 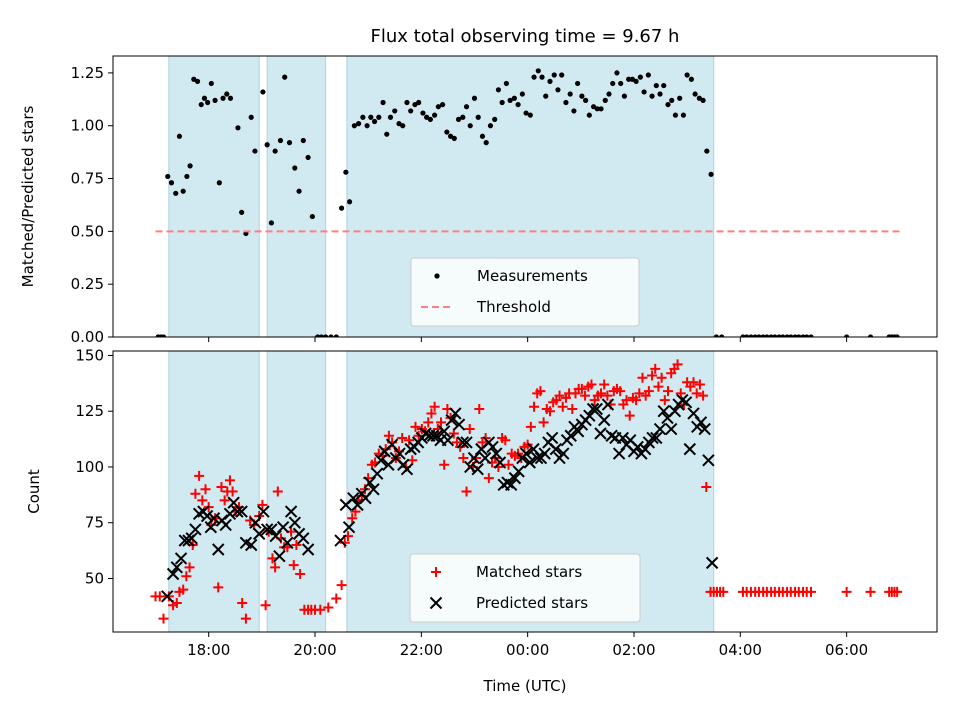 I want to click on legend-label: Measurements, so click(x=532, y=276).